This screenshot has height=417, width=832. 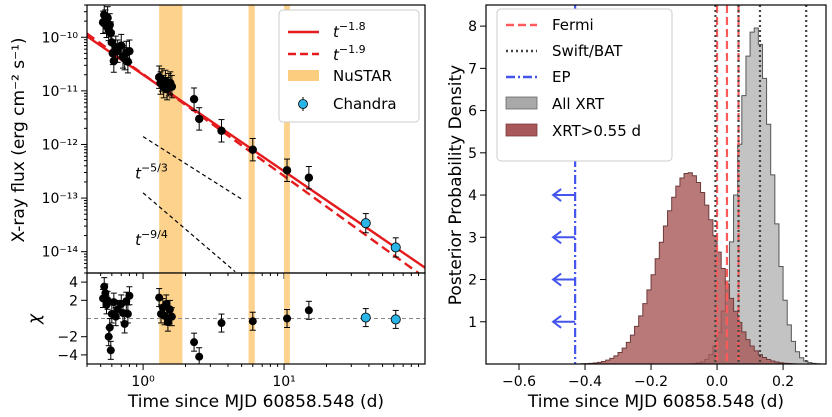 What do you see at coordinates (472, 69) in the screenshot?
I see `posterior-ytick-label: 7` at bounding box center [472, 69].